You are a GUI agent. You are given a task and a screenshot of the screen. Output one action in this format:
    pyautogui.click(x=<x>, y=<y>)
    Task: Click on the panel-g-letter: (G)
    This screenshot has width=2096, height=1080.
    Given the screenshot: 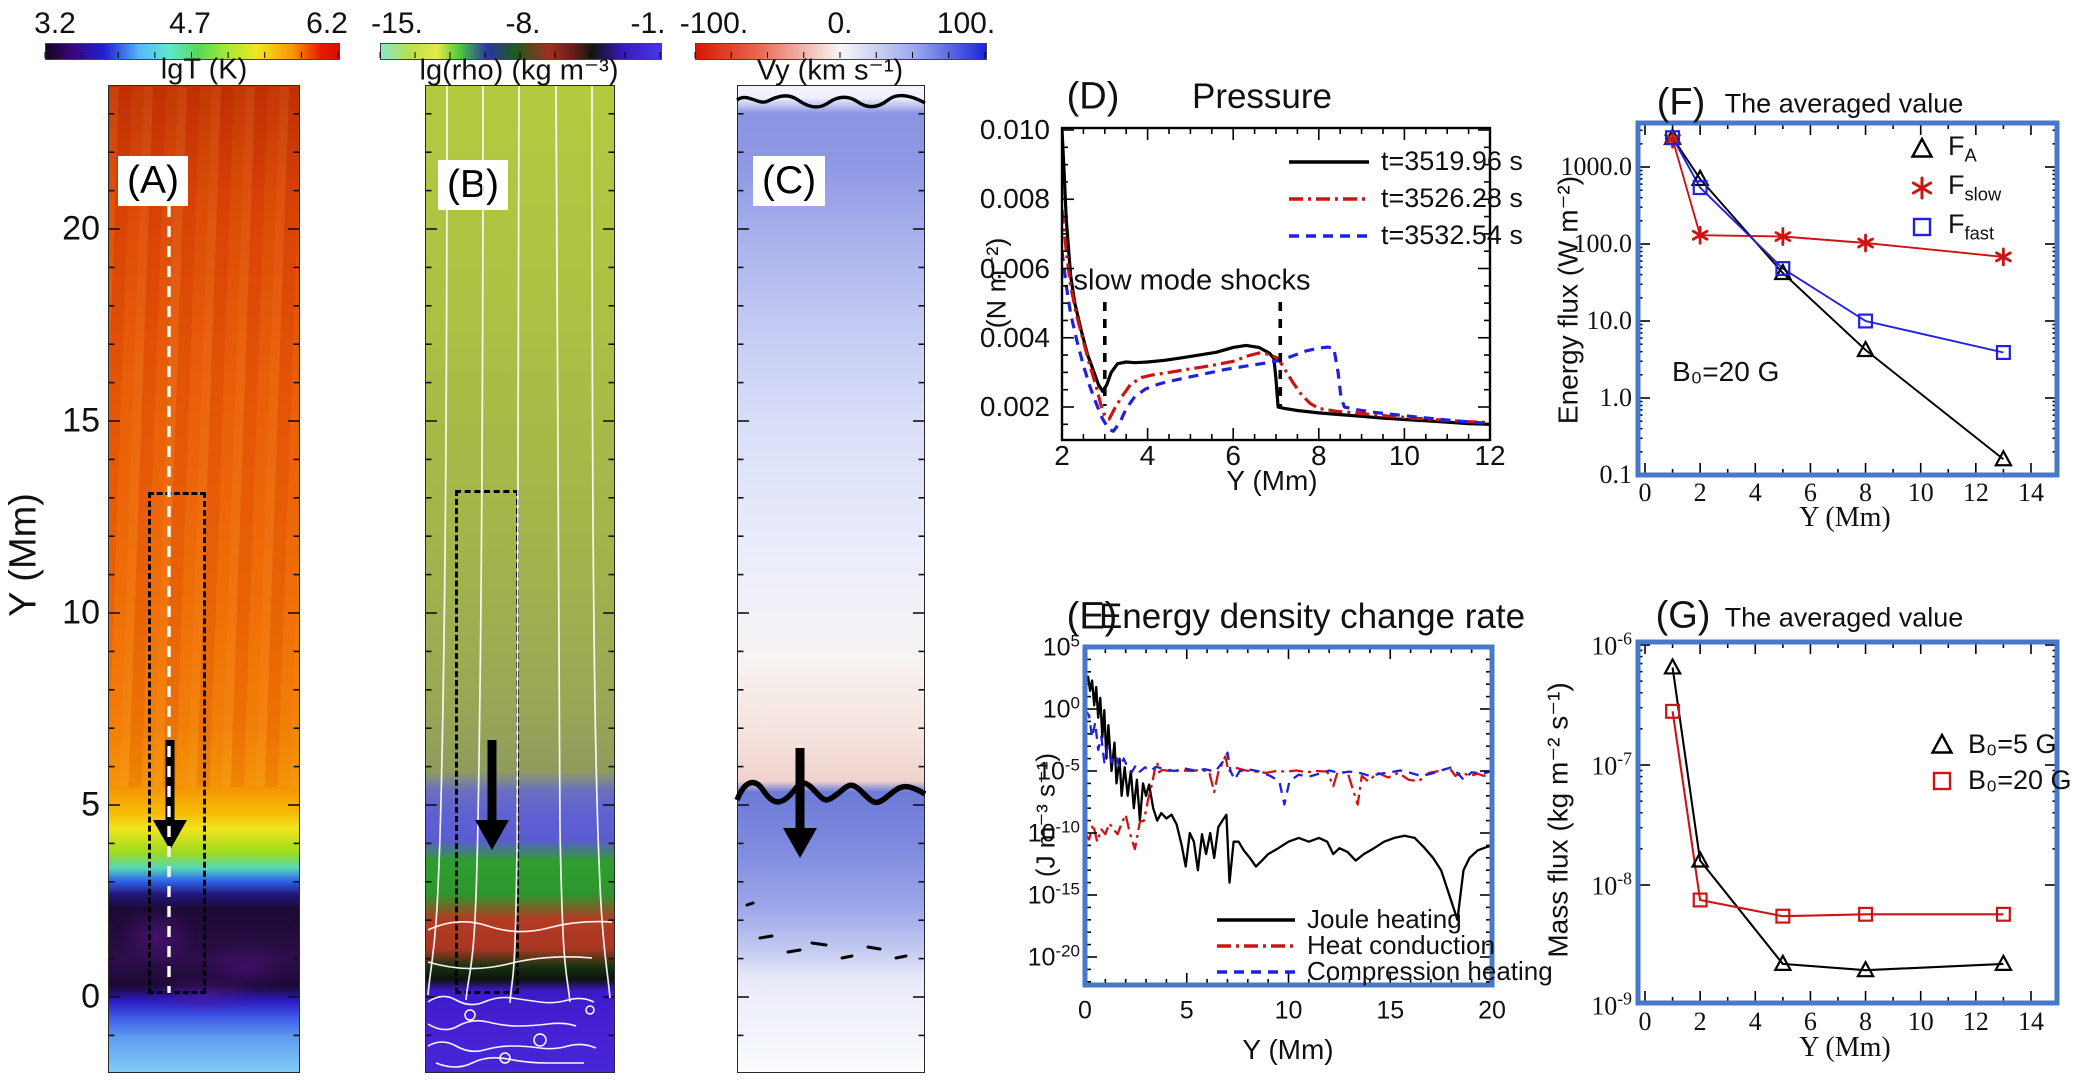 What is the action you would take?
    pyautogui.click(x=1683, y=615)
    